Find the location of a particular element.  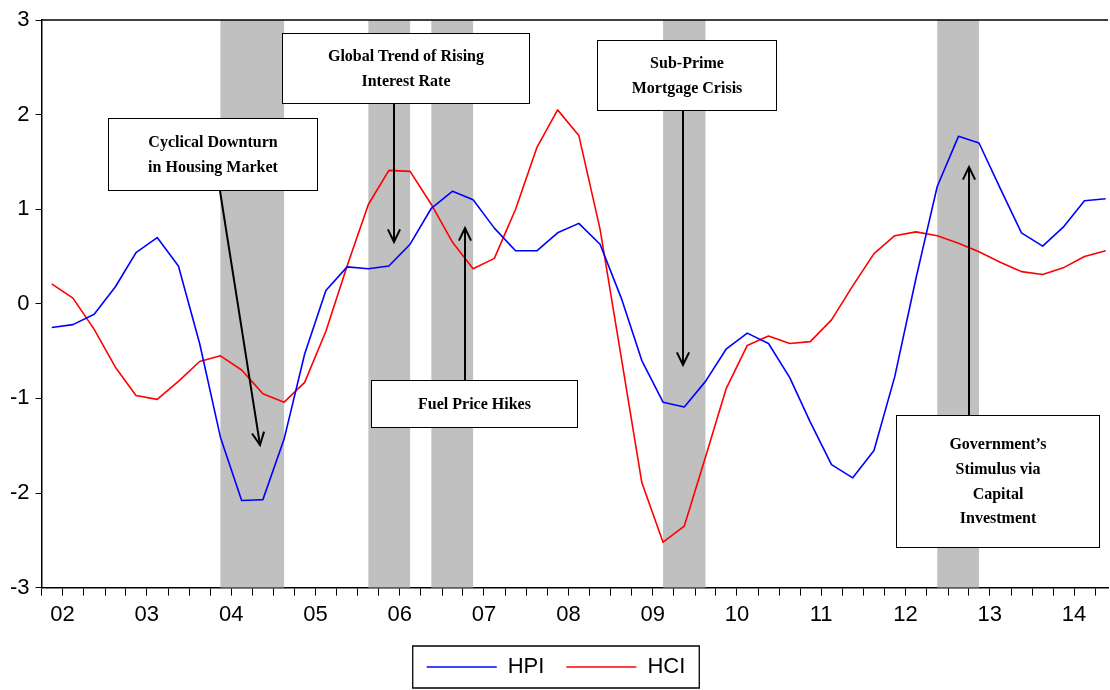

callout-box: Sub-Prime Mortgage Crisis is located at coordinates (687, 75).